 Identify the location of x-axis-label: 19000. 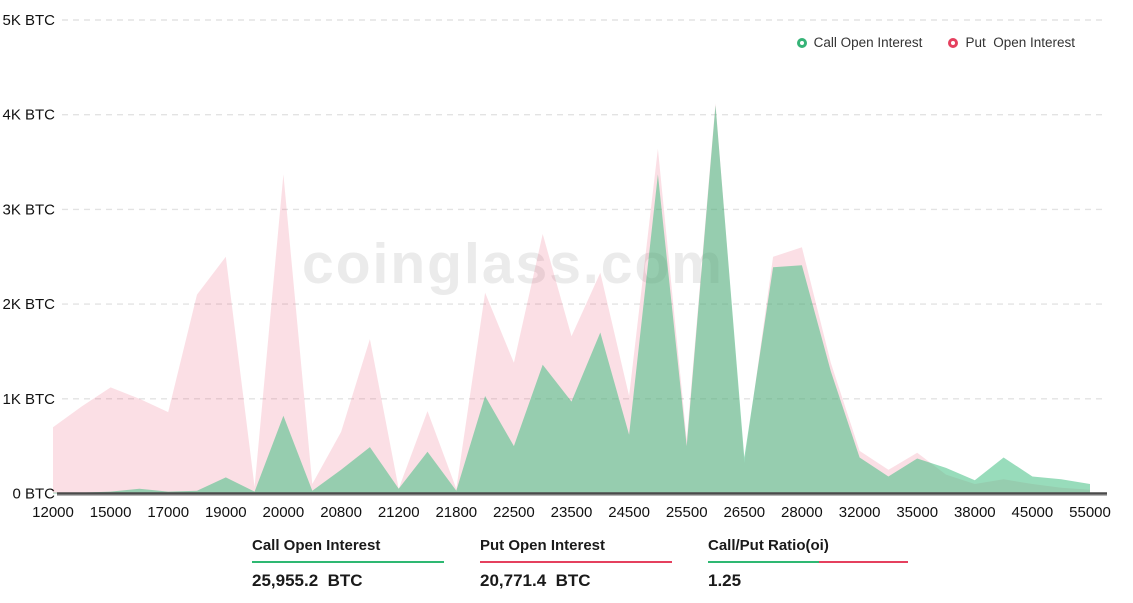
(226, 512).